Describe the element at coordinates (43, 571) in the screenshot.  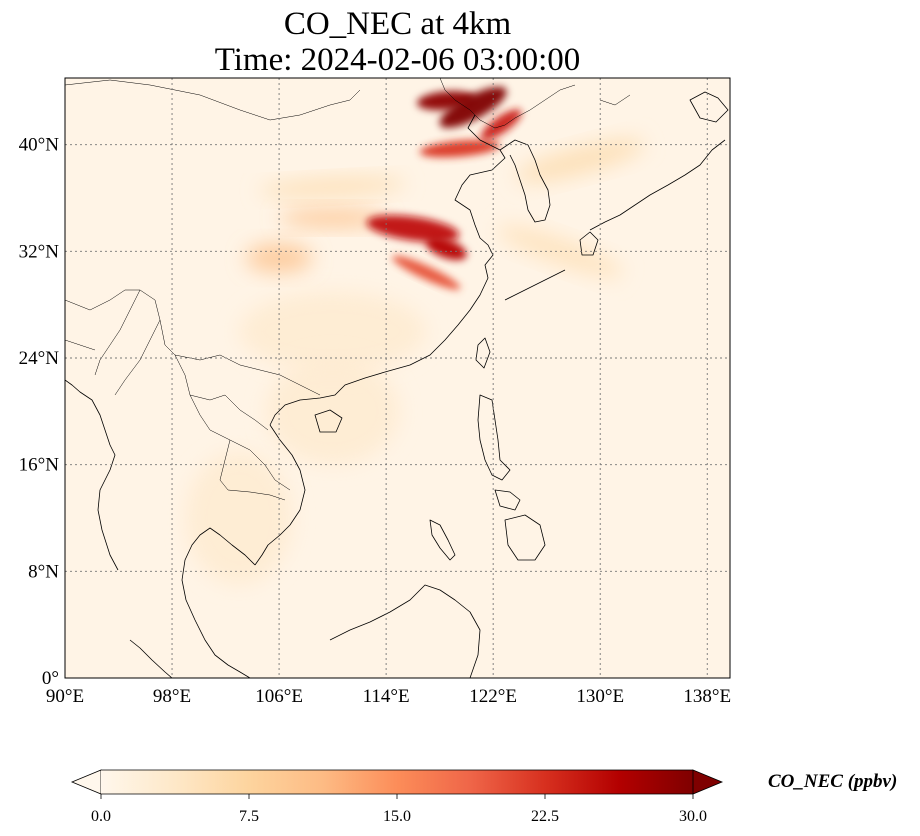
I see `lat-tick-label: 8°N` at that location.